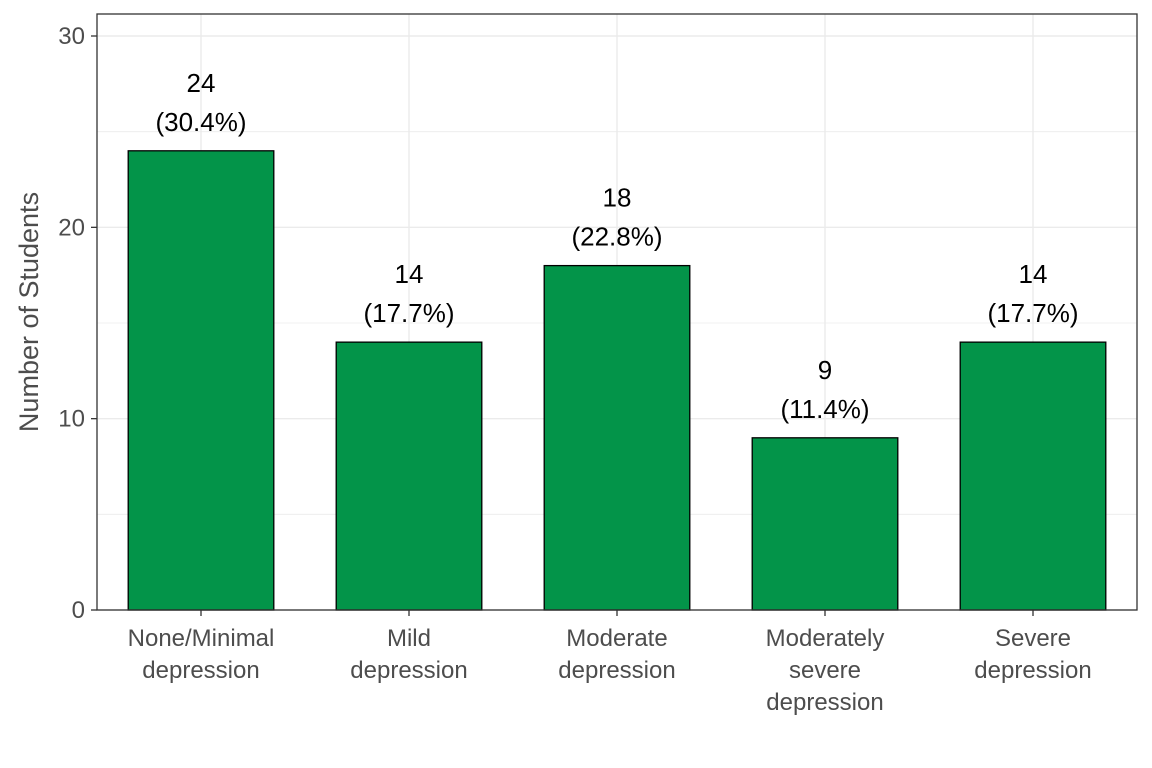 This screenshot has width=1152, height=768. I want to click on y-tick-label: 0, so click(78, 610).